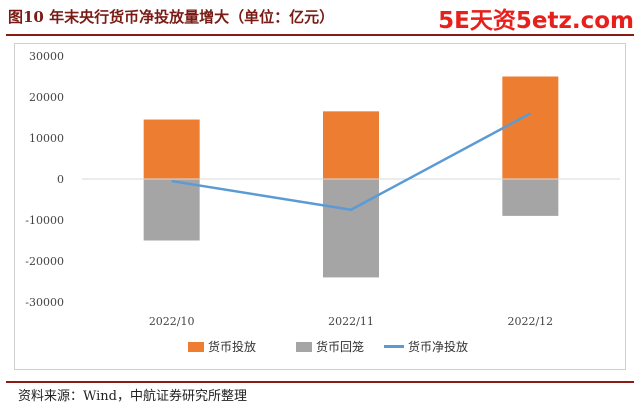  Describe the element at coordinates (46, 56) in the screenshot. I see `y-tick-label: 30000` at that location.